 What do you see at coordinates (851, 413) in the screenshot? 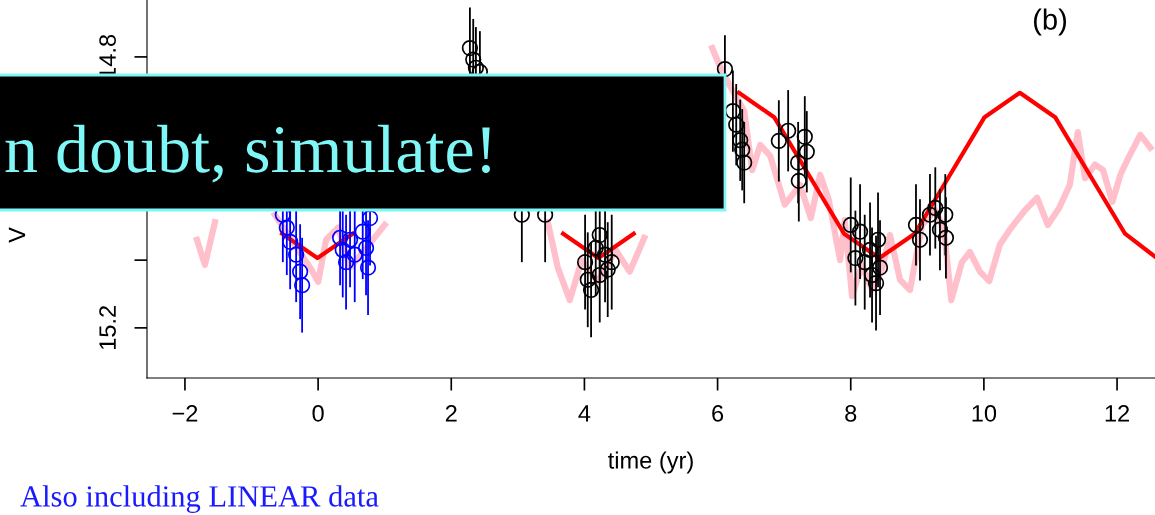
I see `x-tick-label: 8` at bounding box center [851, 413].